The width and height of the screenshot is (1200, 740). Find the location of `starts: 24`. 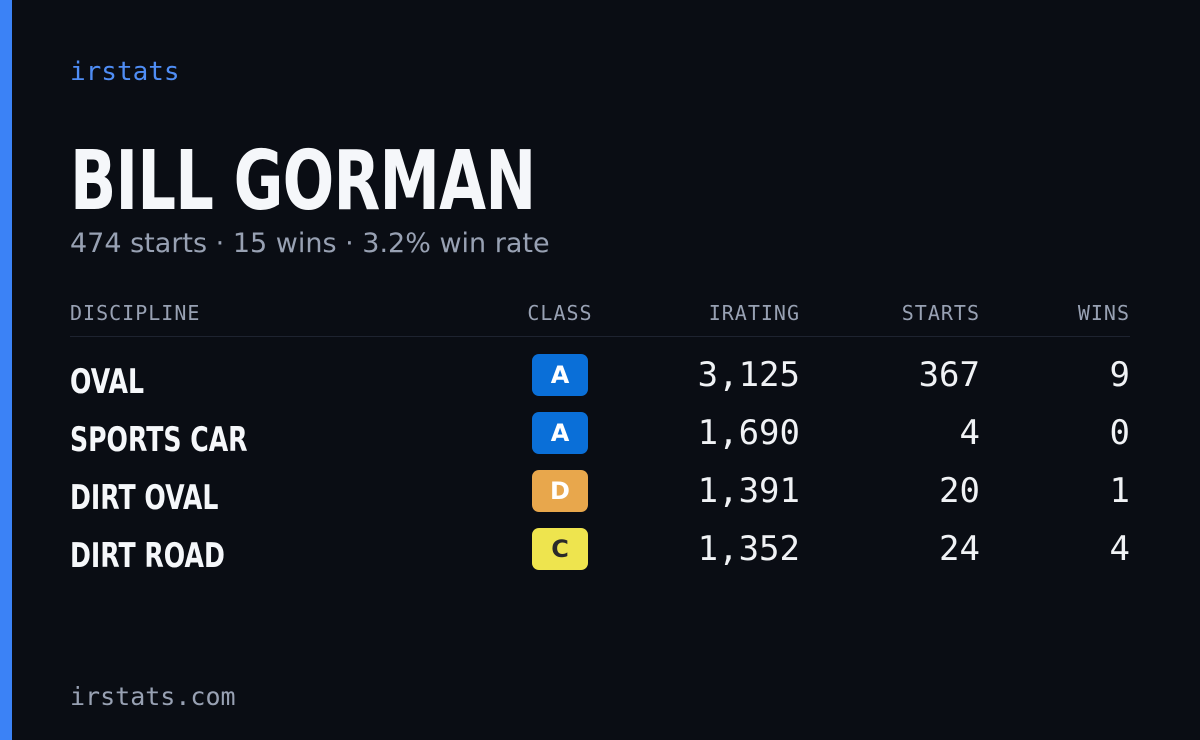

starts: 24 is located at coordinates (959, 549).